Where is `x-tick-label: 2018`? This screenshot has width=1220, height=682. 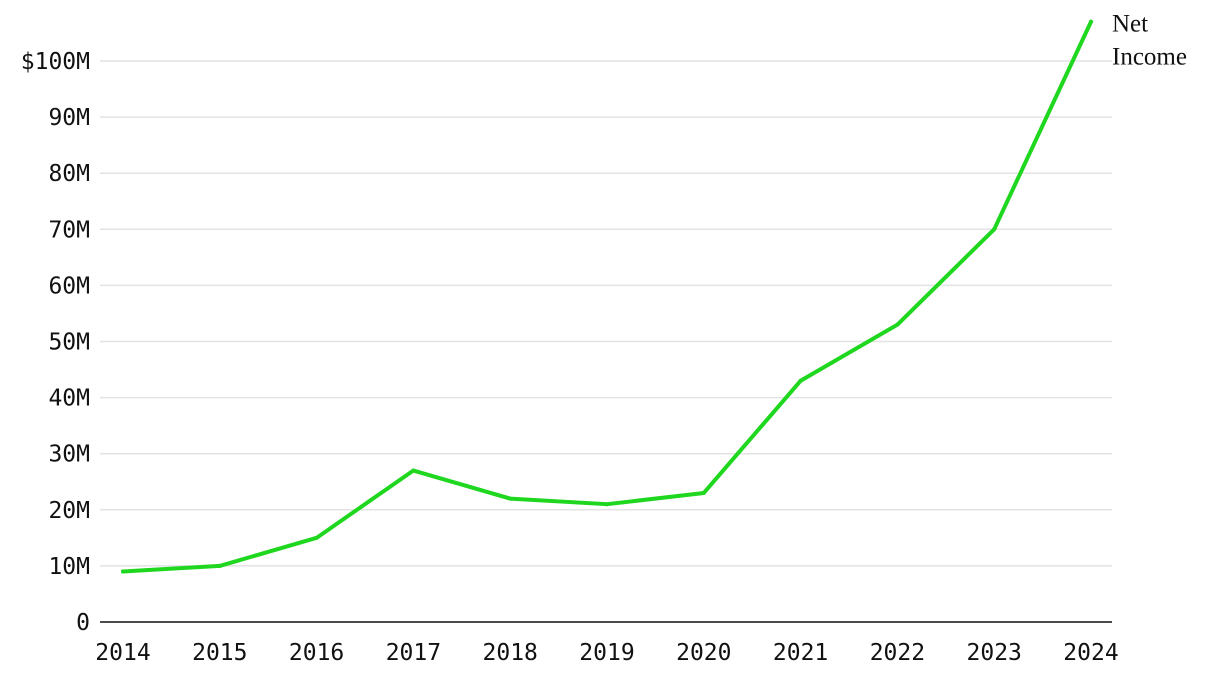 x-tick-label: 2018 is located at coordinates (510, 653).